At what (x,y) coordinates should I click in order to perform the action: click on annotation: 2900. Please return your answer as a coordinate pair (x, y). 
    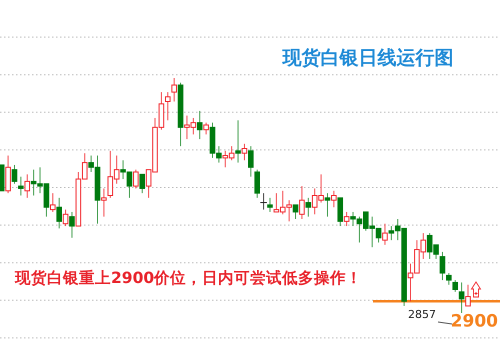
    Looking at the image, I should click on (474, 321).